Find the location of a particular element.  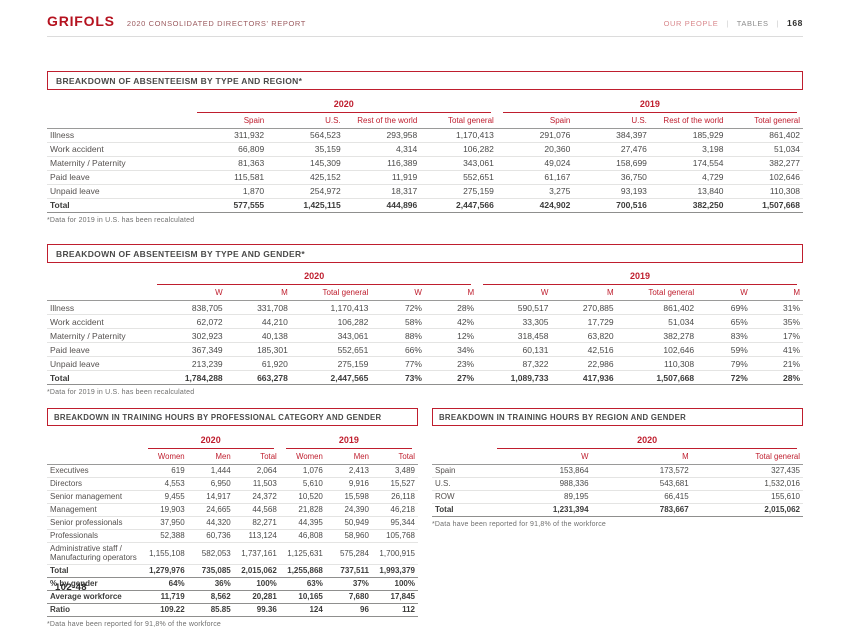

cell-value: 52,388 is located at coordinates (164, 536).